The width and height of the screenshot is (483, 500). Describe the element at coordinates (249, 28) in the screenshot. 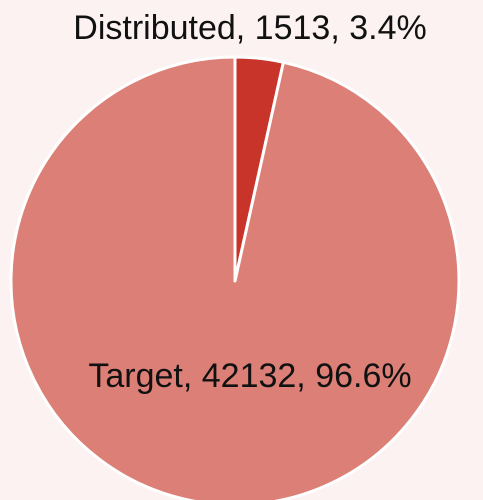

I see `data-label: Distributed, 1513, 3.4%` at that location.